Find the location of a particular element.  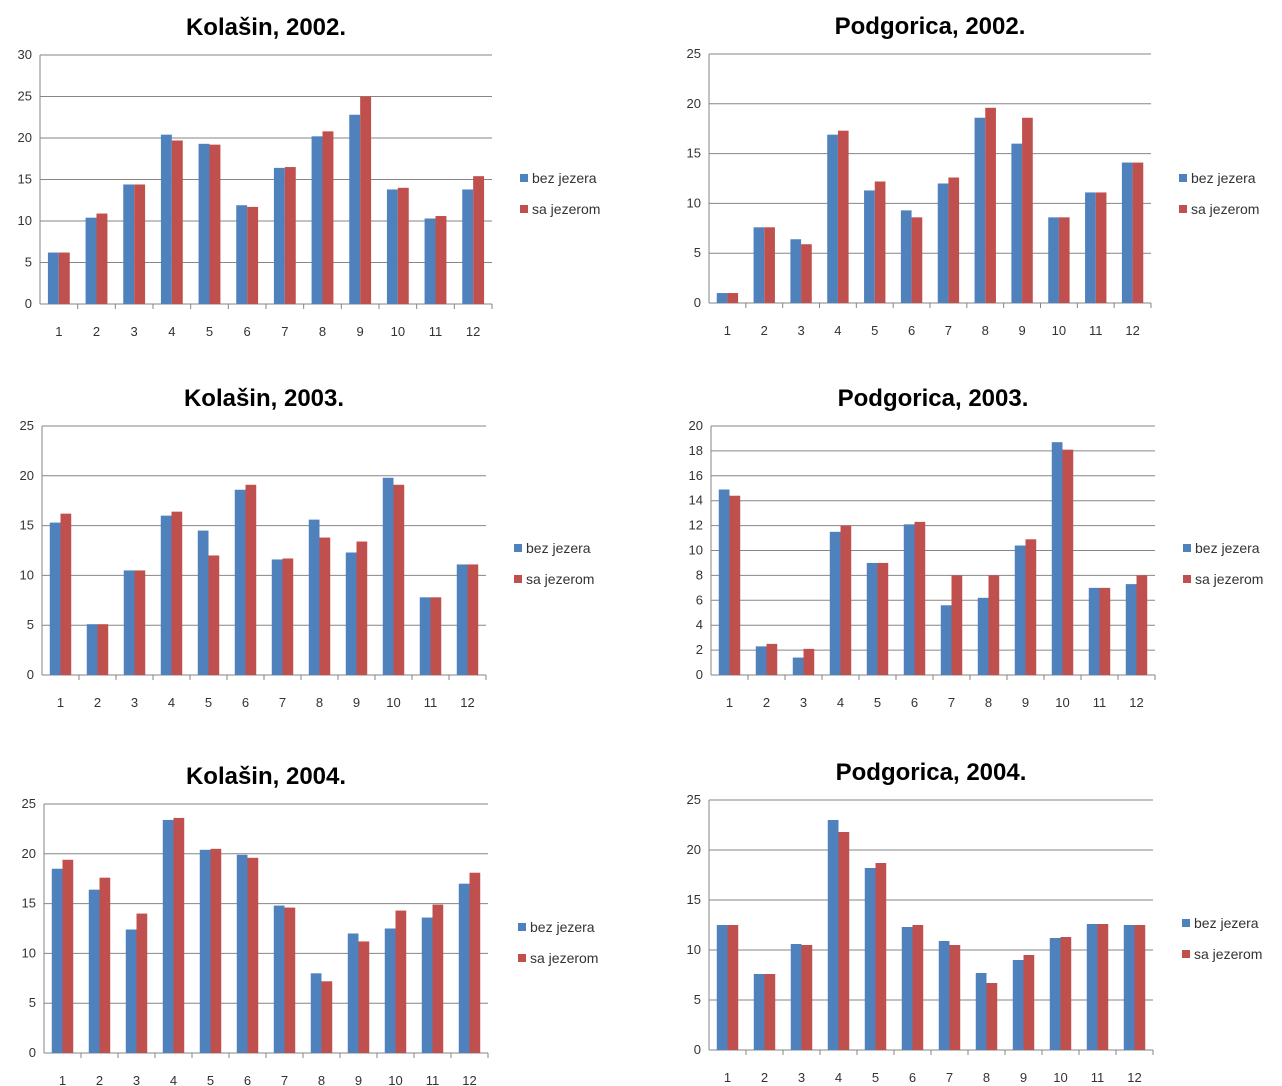

x-tick-label: 9 is located at coordinates (1025, 702).